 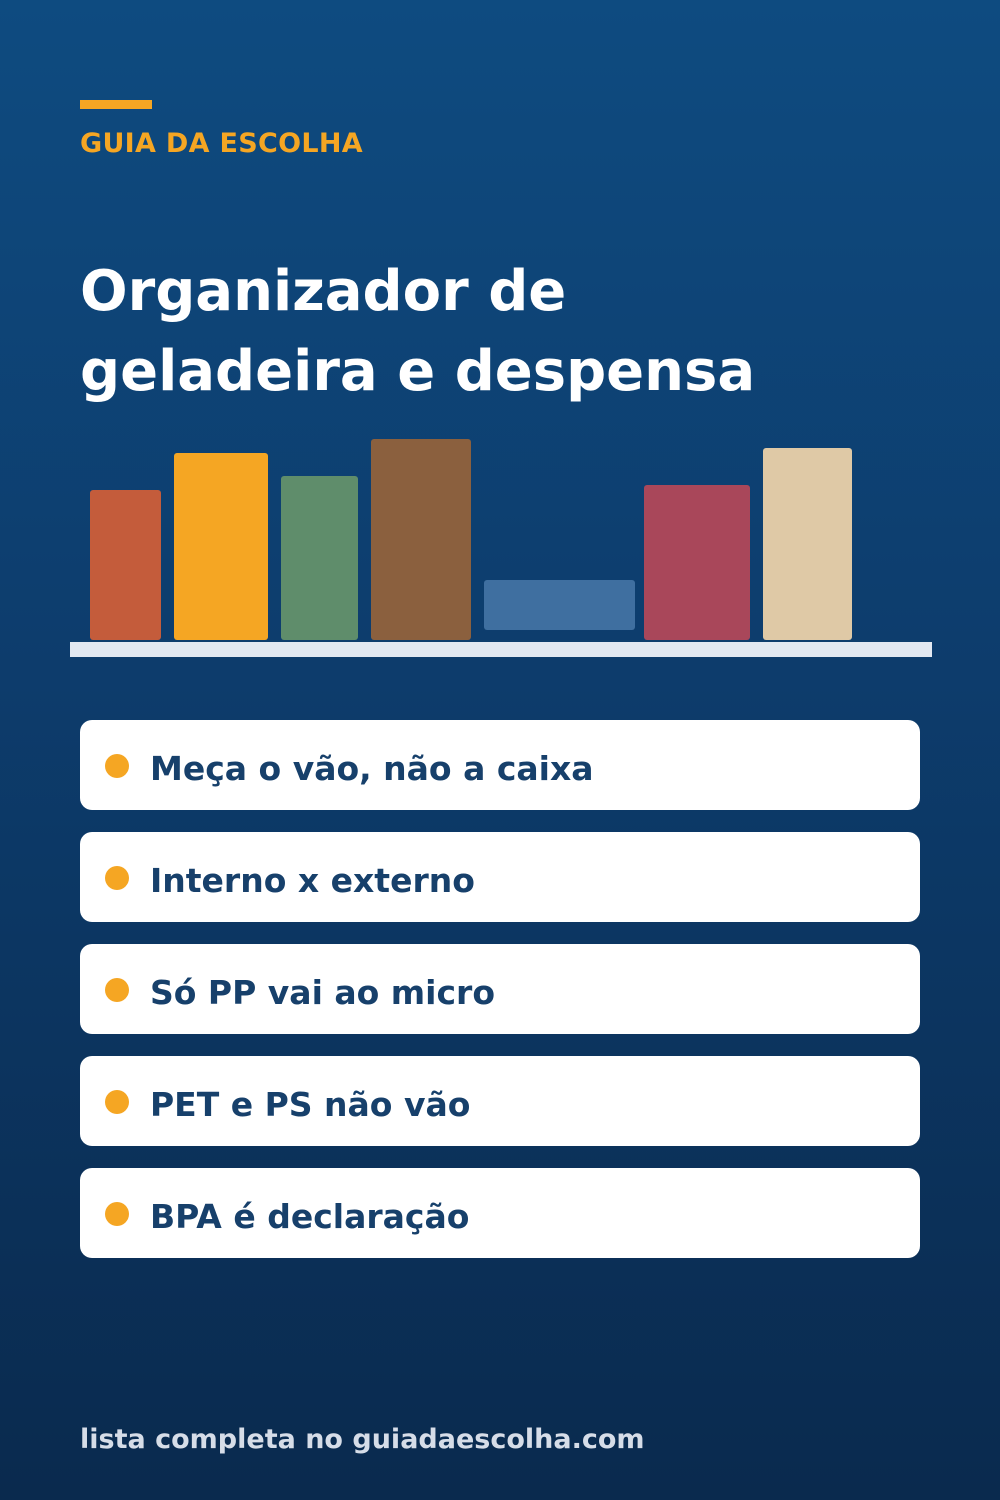 What do you see at coordinates (500, 989) in the screenshot?
I see `tip-card-3: Só PP vai ao micro` at bounding box center [500, 989].